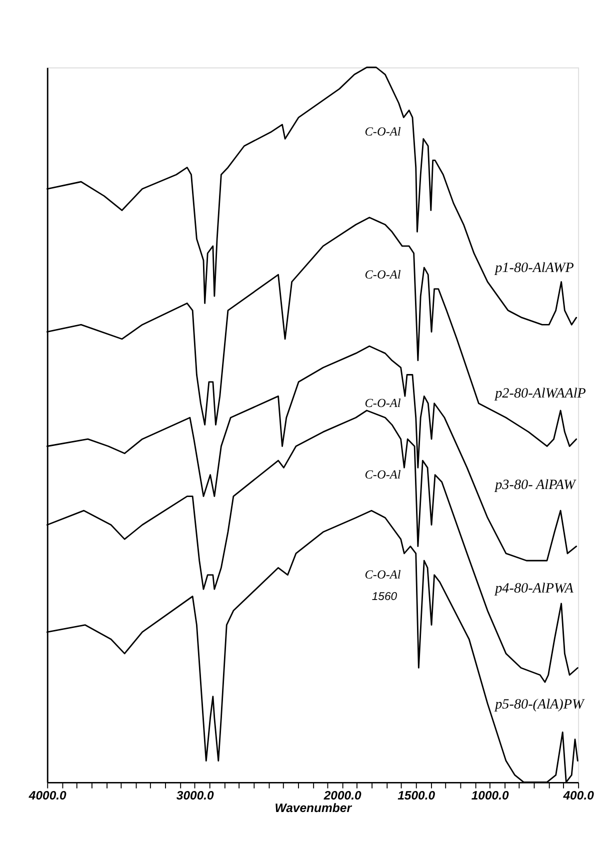  What do you see at coordinates (385, 597) in the screenshot?
I see `annotation: 1560` at bounding box center [385, 597].